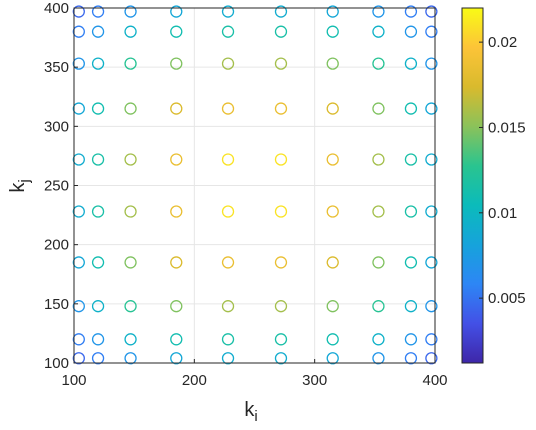  I want to click on y-tick-label: 150, so click(56, 304).